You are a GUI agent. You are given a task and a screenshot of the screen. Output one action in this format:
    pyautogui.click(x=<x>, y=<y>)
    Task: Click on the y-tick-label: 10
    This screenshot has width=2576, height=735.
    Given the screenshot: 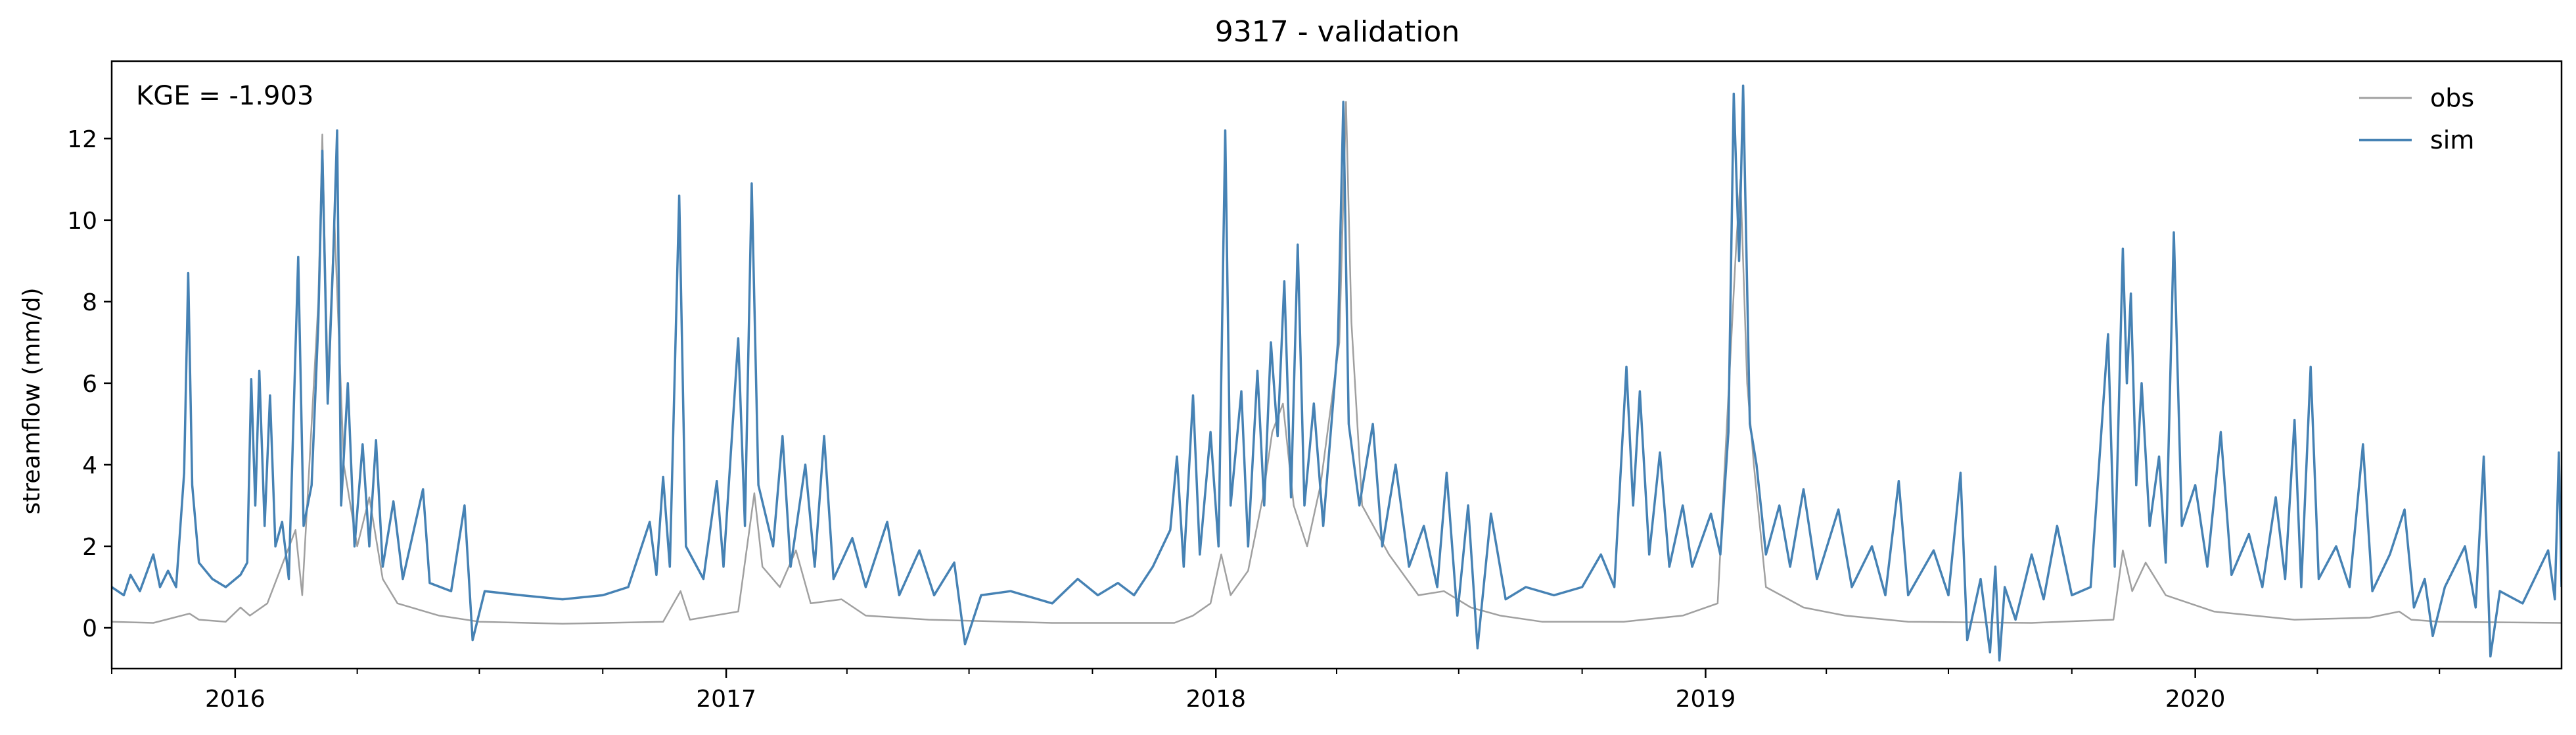 What is the action you would take?
    pyautogui.click(x=82, y=221)
    